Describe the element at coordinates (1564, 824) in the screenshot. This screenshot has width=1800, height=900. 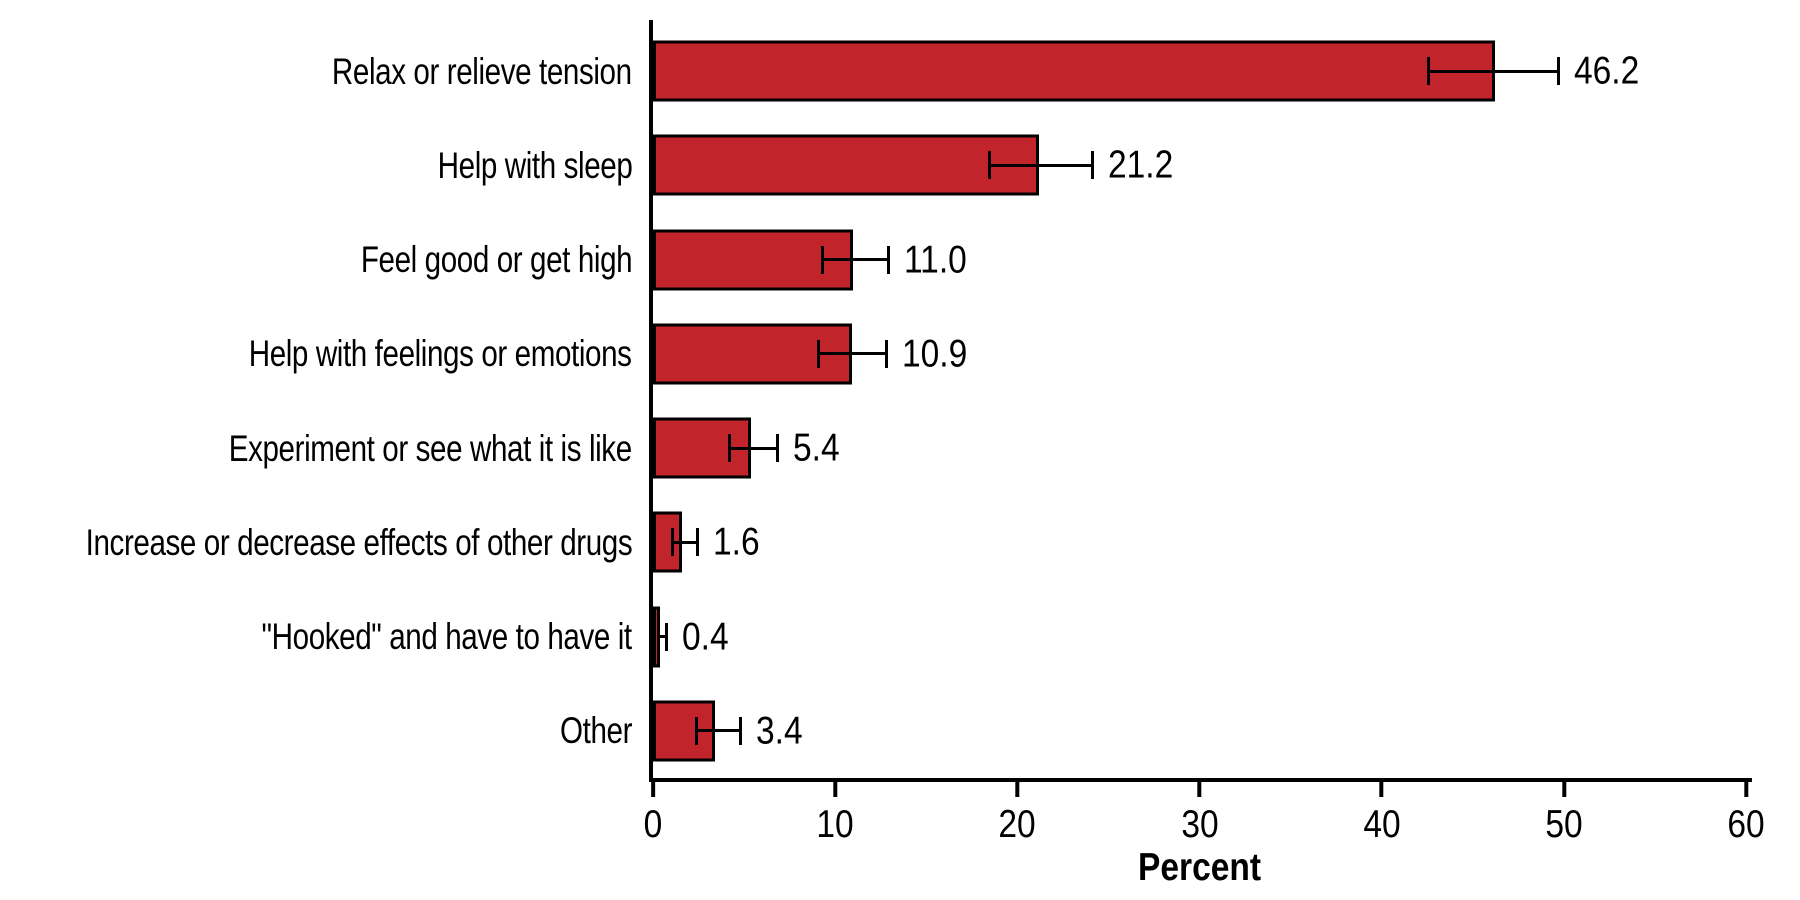
I see `tick-label: 50` at that location.